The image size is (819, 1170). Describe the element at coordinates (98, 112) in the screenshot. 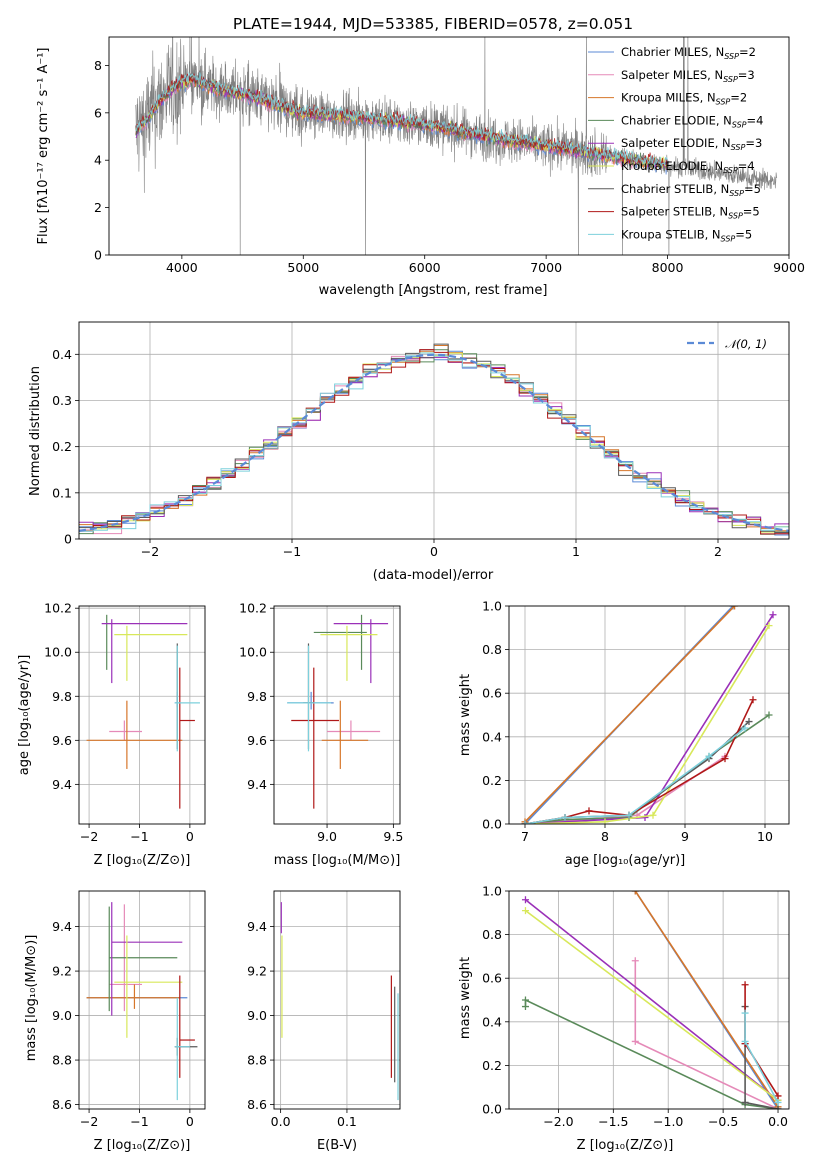

I see `y-tick-label: 6` at that location.